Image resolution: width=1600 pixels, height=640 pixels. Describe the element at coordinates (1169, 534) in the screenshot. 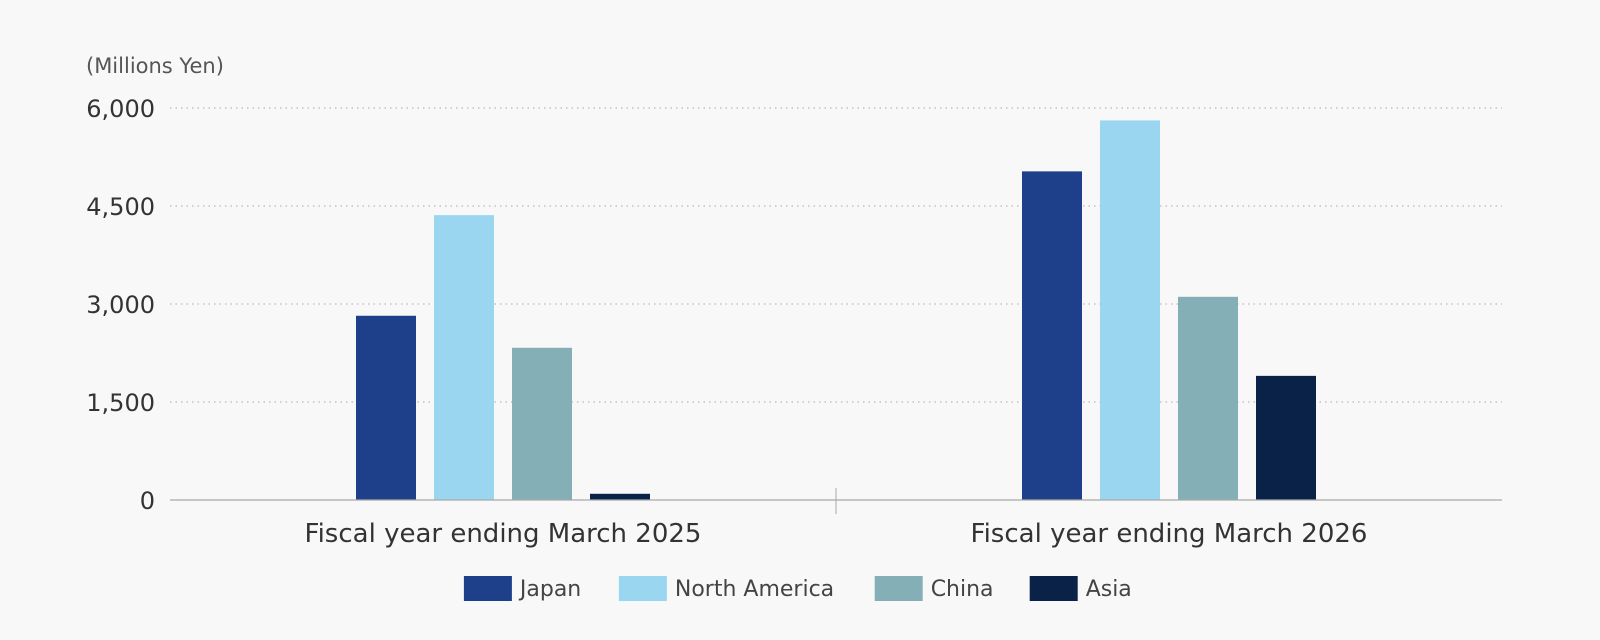

I see `x-category-label: Fiscal year ending March 2026` at that location.